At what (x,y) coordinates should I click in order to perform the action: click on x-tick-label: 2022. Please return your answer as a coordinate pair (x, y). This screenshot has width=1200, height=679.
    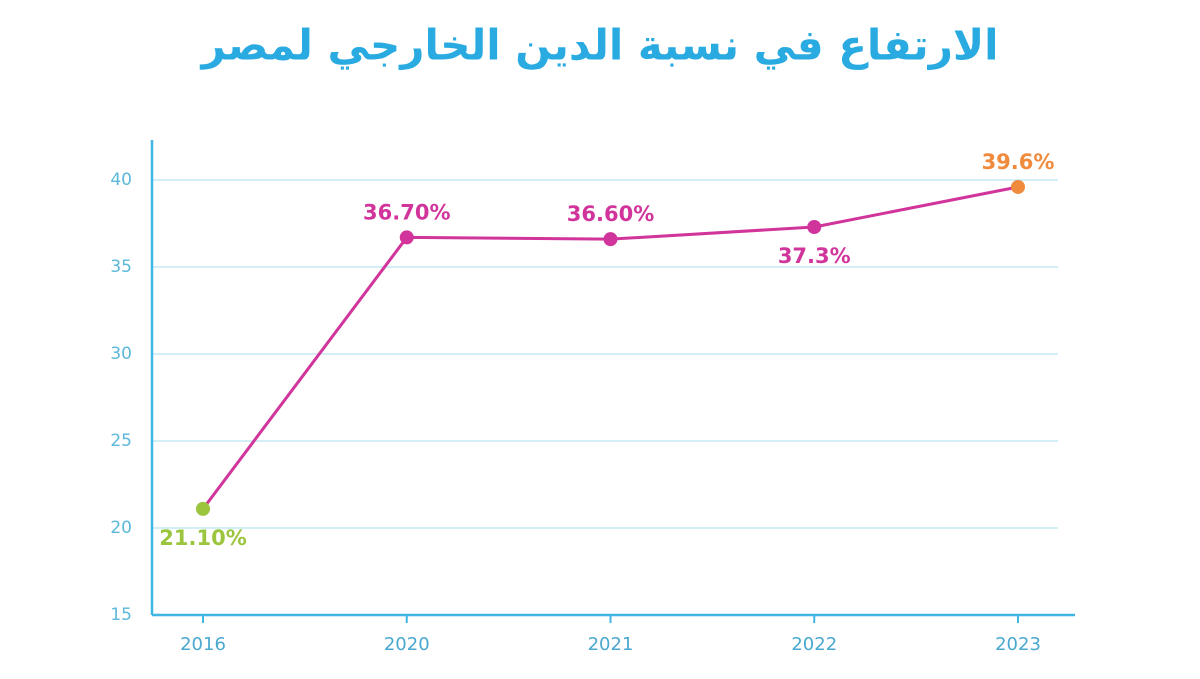
    Looking at the image, I should click on (814, 644).